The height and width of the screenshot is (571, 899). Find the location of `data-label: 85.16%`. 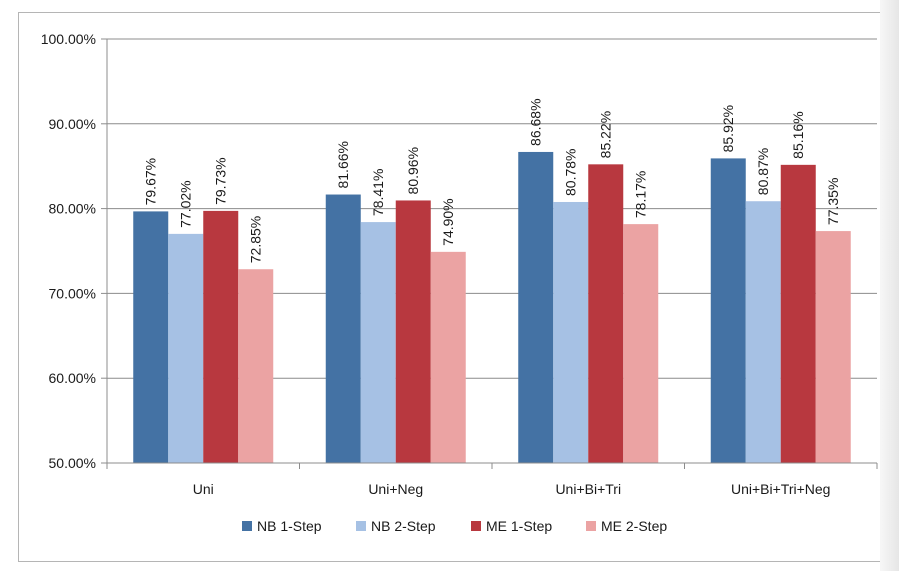

data-label: 85.16% is located at coordinates (798, 134).